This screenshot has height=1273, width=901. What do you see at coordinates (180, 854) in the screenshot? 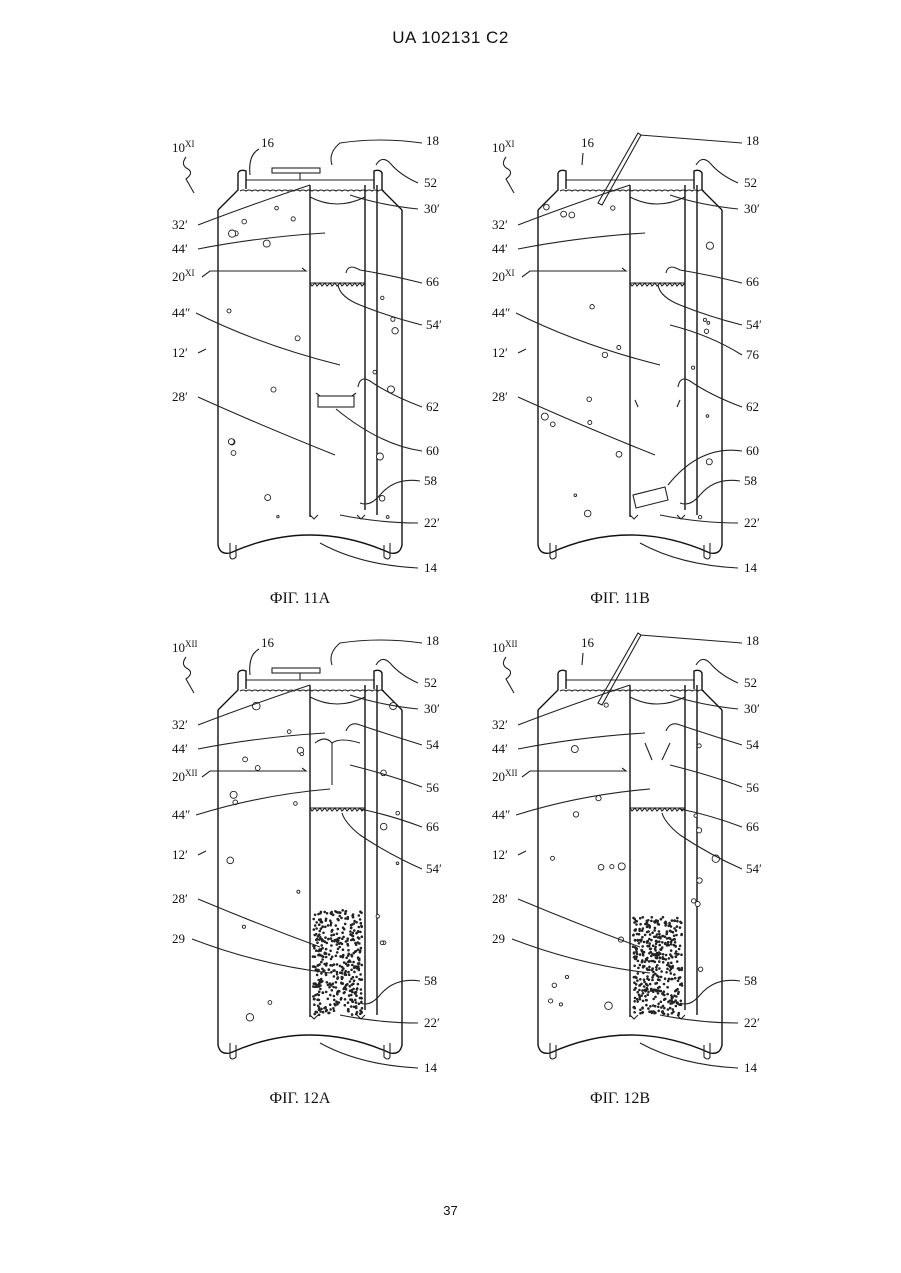
I see `body-label: 12′` at bounding box center [180, 854].